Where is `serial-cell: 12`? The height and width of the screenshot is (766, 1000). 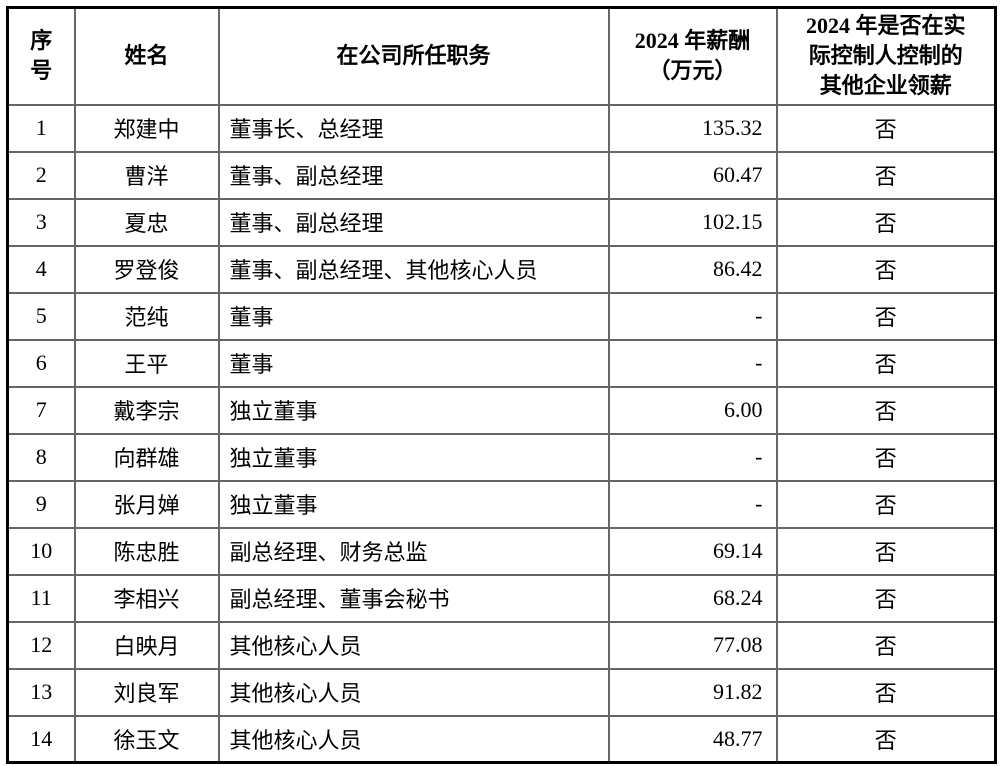
serial-cell: 12 is located at coordinates (41, 645).